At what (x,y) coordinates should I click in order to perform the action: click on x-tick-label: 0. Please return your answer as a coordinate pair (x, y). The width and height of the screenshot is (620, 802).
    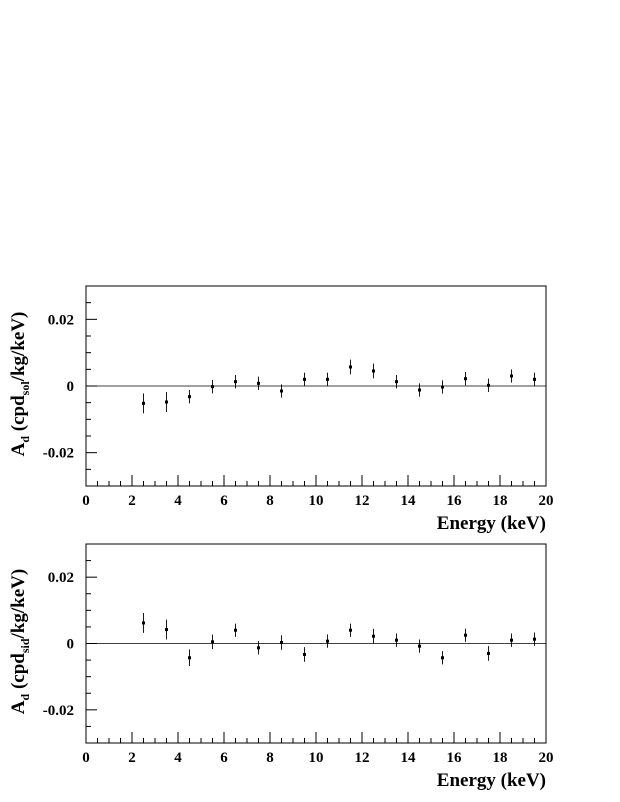
    Looking at the image, I should click on (86, 501).